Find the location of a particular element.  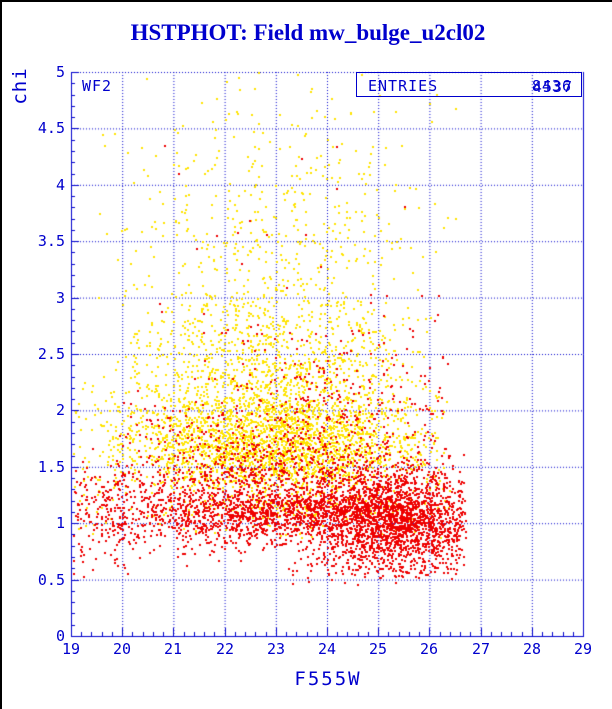

y-tick-label: 4.5 is located at coordinates (51, 128).